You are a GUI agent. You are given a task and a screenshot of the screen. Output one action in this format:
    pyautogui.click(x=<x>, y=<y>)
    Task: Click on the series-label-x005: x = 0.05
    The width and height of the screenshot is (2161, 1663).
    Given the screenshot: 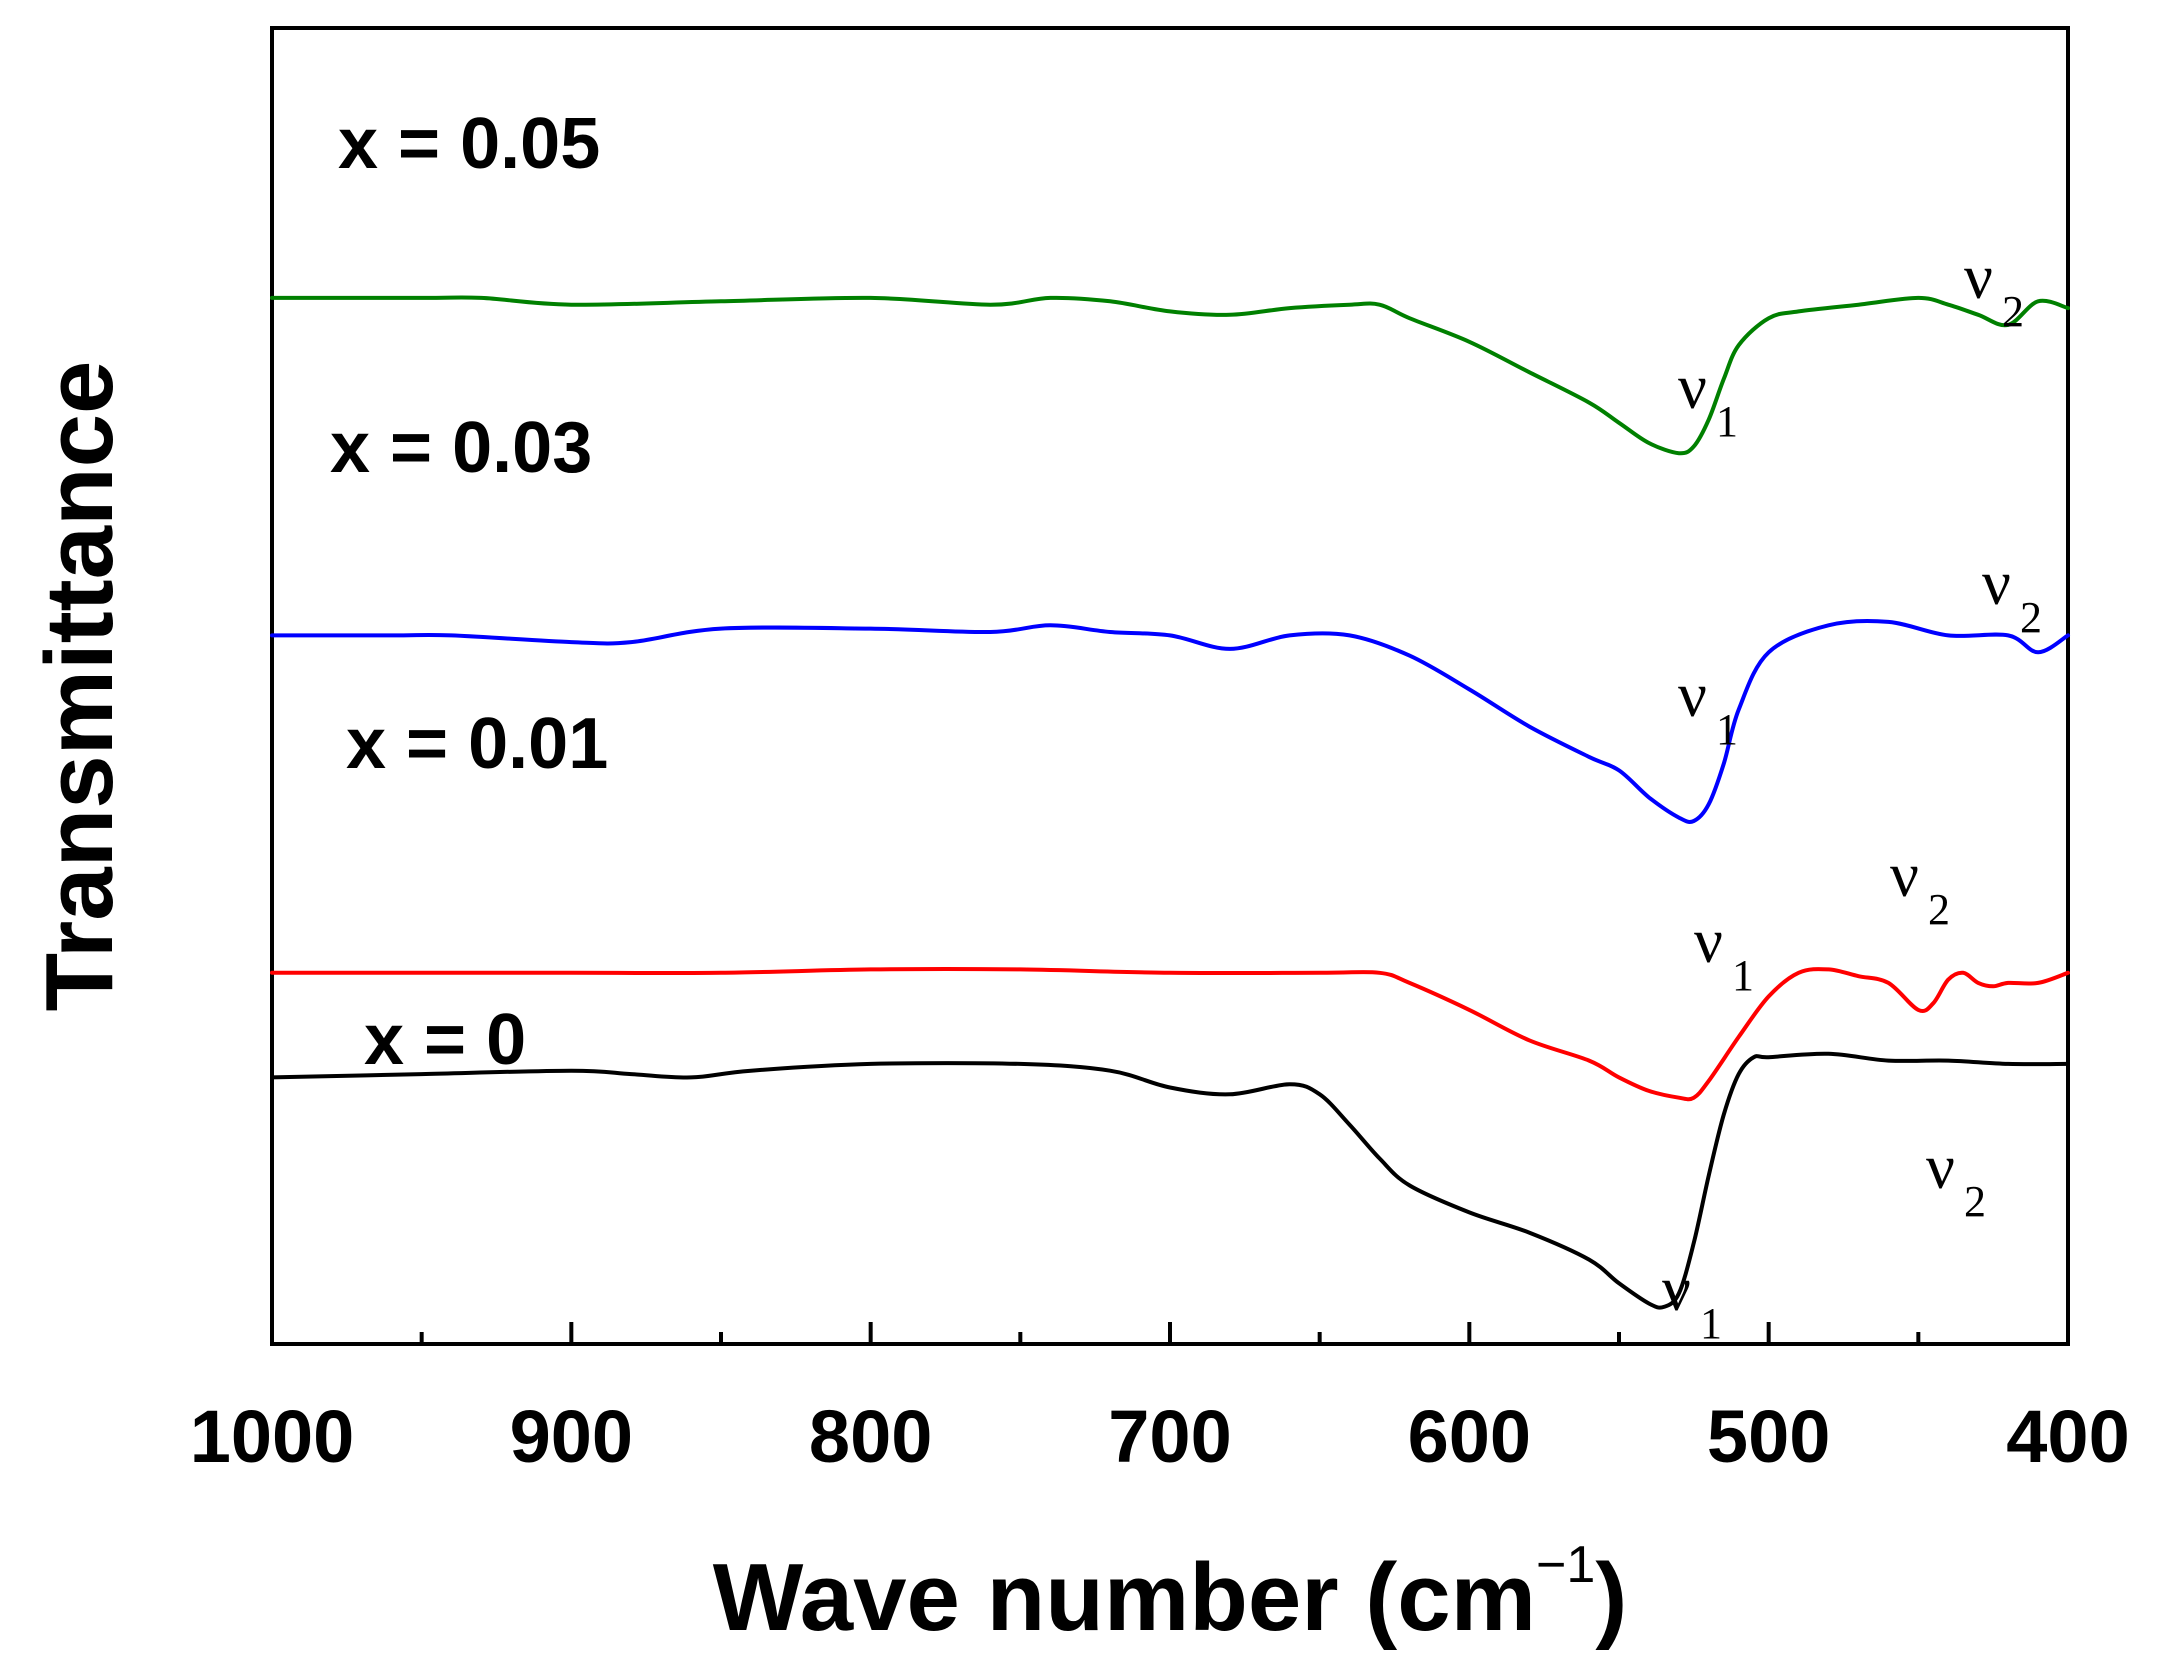 What is the action you would take?
    pyautogui.click(x=469, y=144)
    